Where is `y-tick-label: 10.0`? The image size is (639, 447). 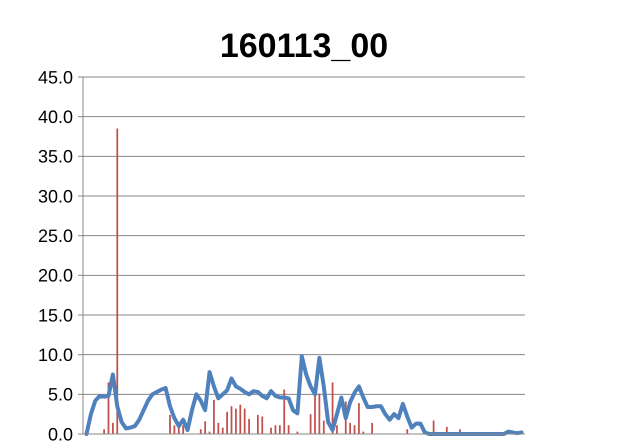 y-tick-label: 10.0 is located at coordinates (55, 354).